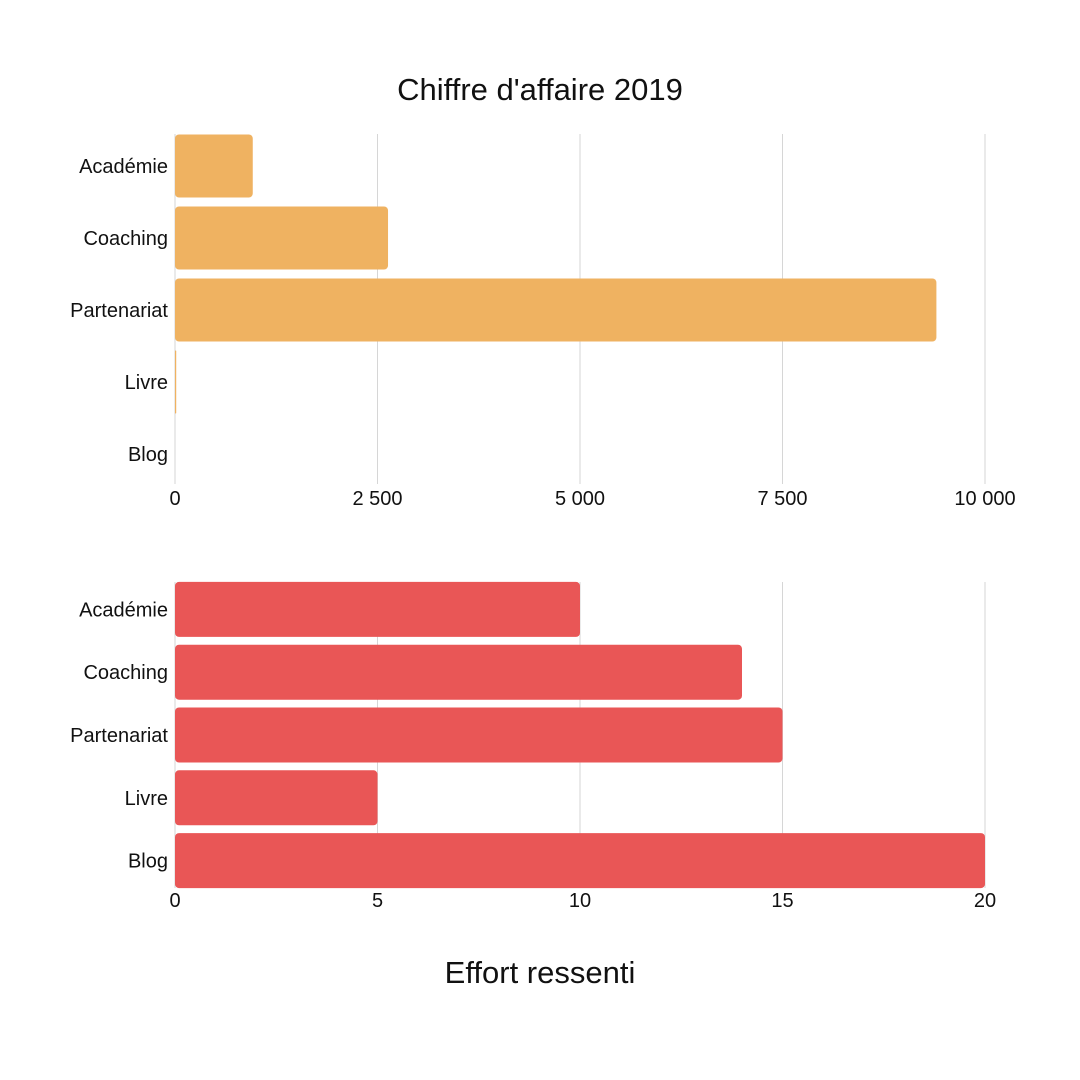 The width and height of the screenshot is (1080, 1080). I want to click on chart-title-revenue: Chiffre d'affaire 2019, so click(540, 89).